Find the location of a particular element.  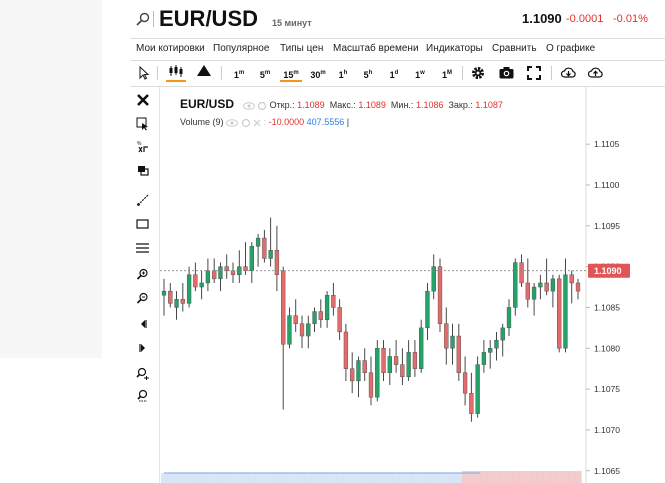

interval-15m: 15m is located at coordinates (291, 73).